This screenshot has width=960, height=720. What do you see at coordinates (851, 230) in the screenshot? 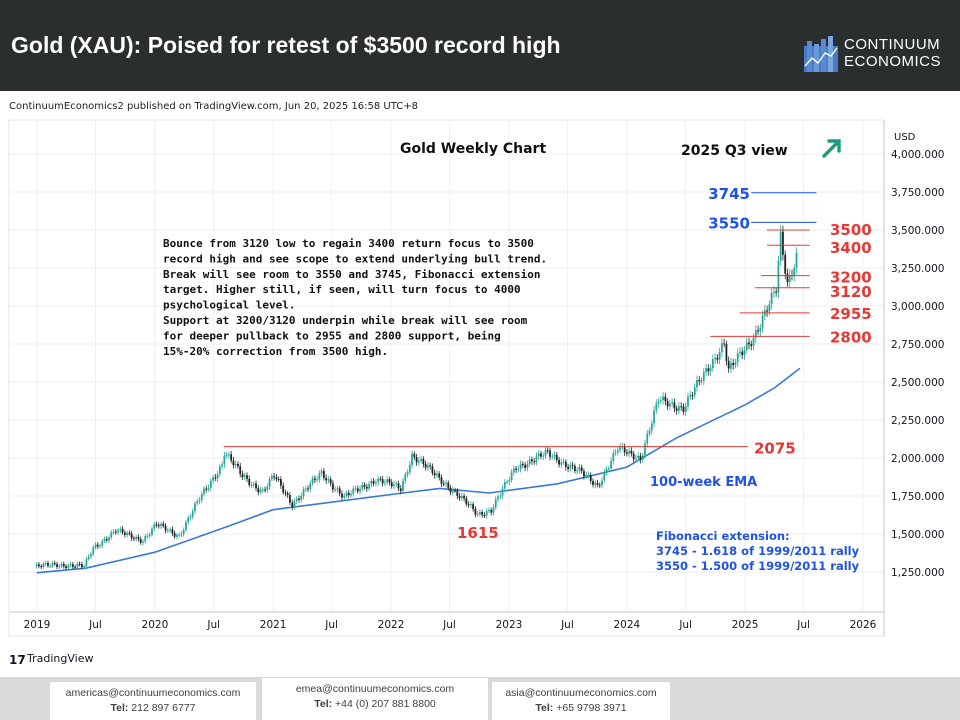
I see `level-label-3500: 3500` at bounding box center [851, 230].